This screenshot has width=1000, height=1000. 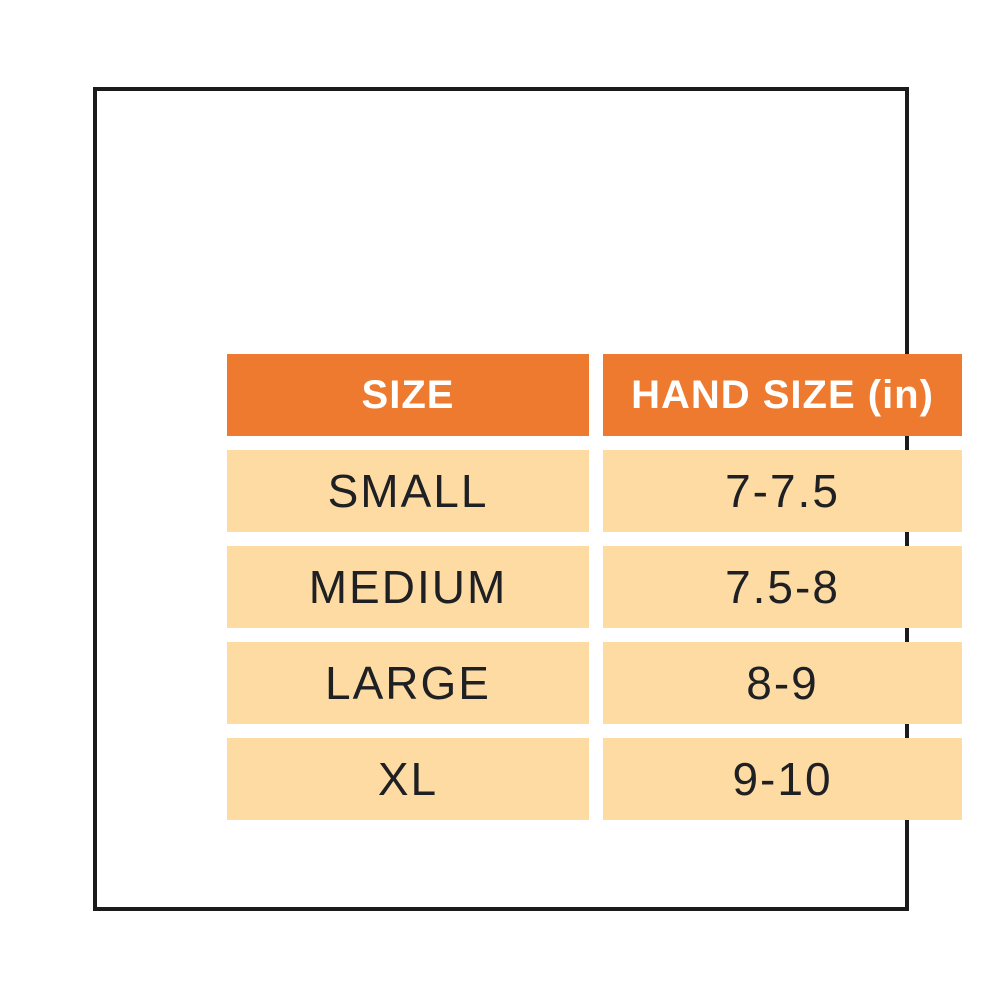 I want to click on table-cell-handsize-medium: 7.5-8, so click(x=782, y=587).